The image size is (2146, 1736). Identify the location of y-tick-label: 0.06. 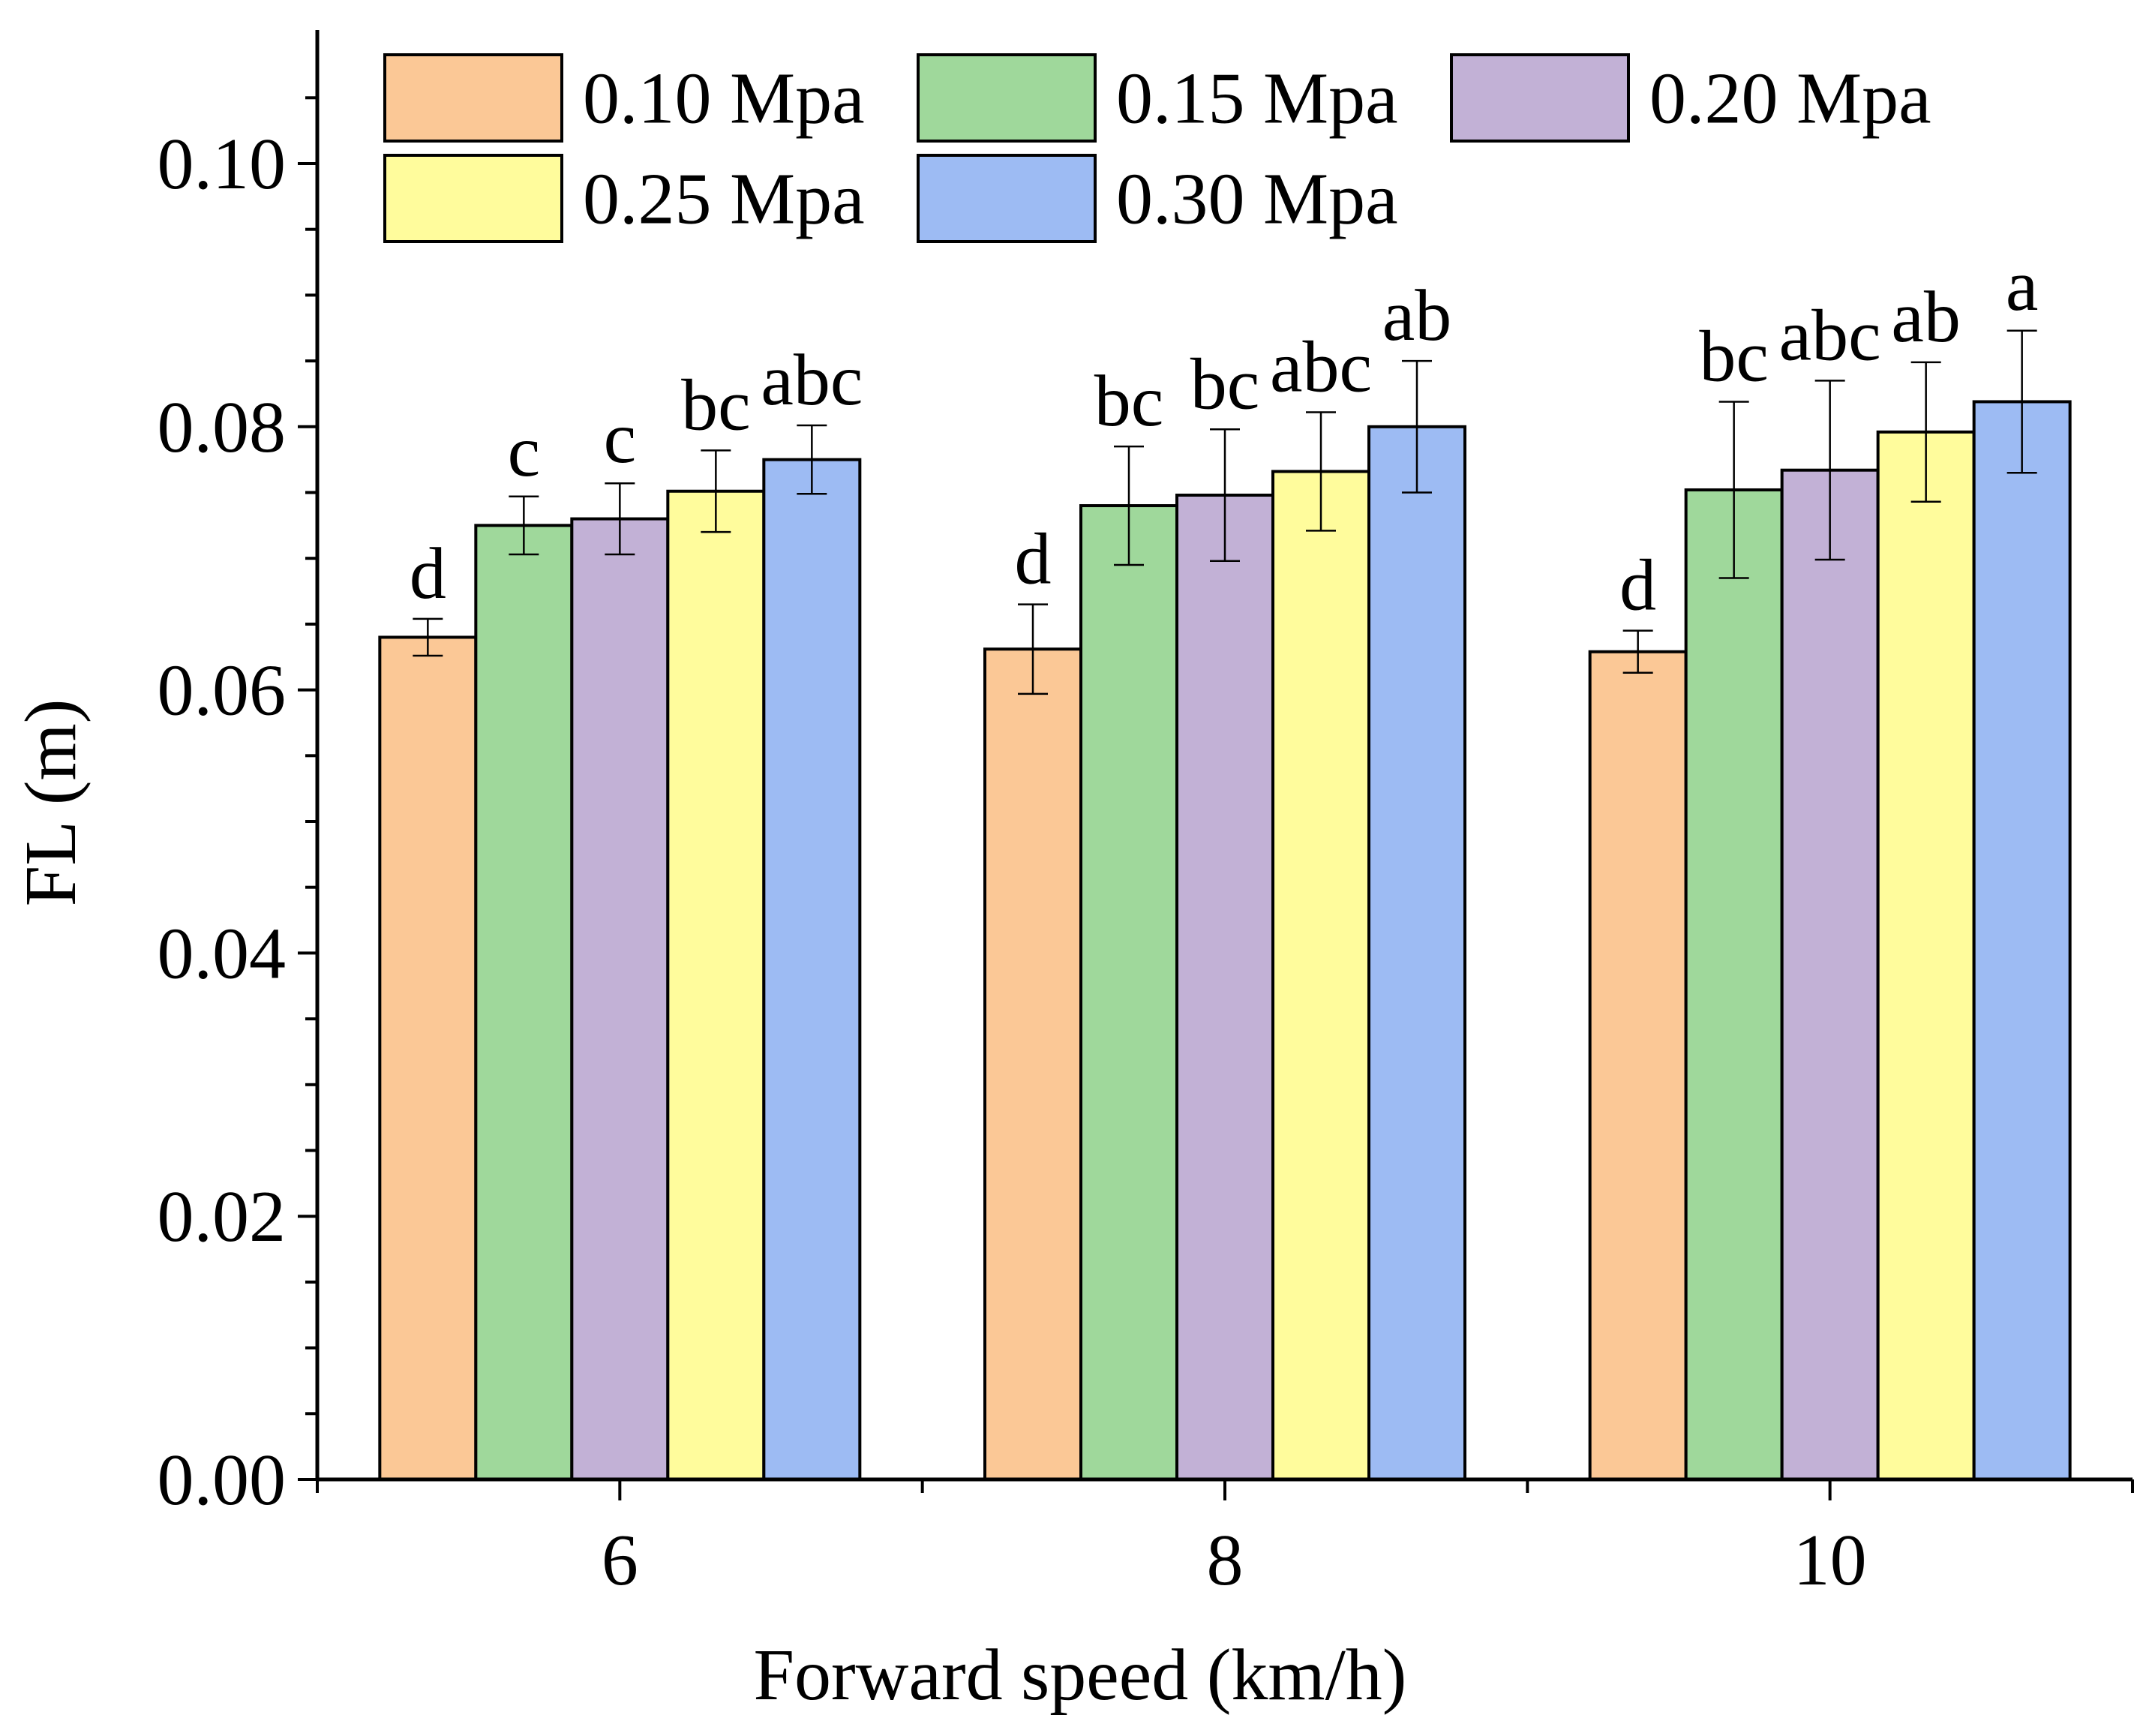
(223, 691).